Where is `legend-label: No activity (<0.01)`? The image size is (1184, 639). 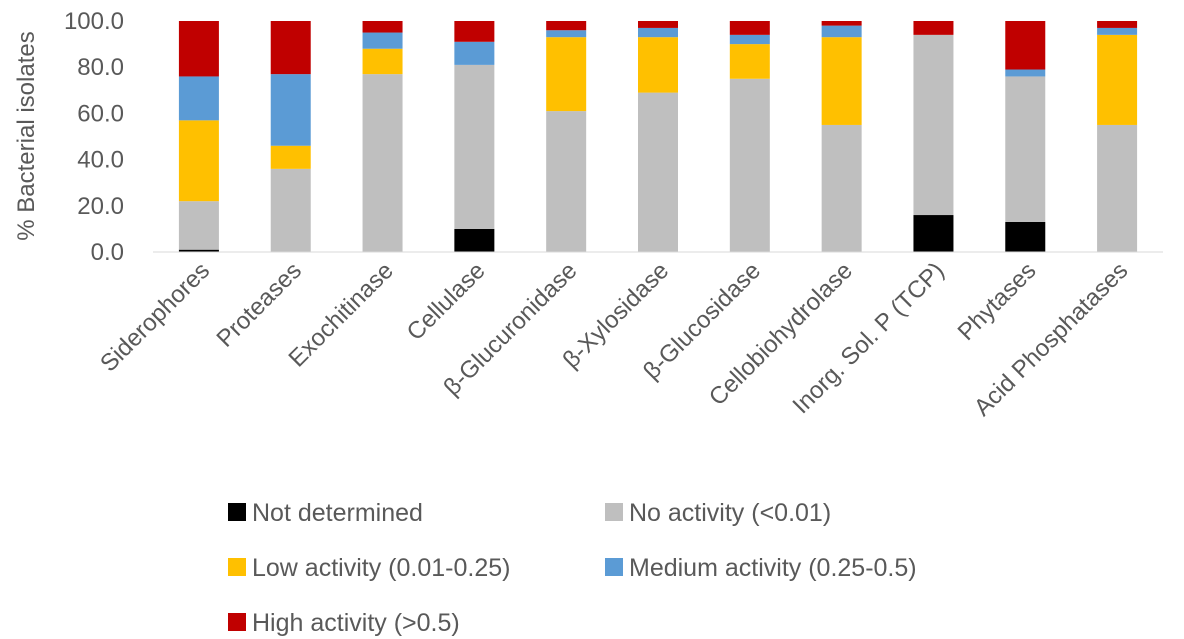
legend-label: No activity (<0.01) is located at coordinates (730, 513).